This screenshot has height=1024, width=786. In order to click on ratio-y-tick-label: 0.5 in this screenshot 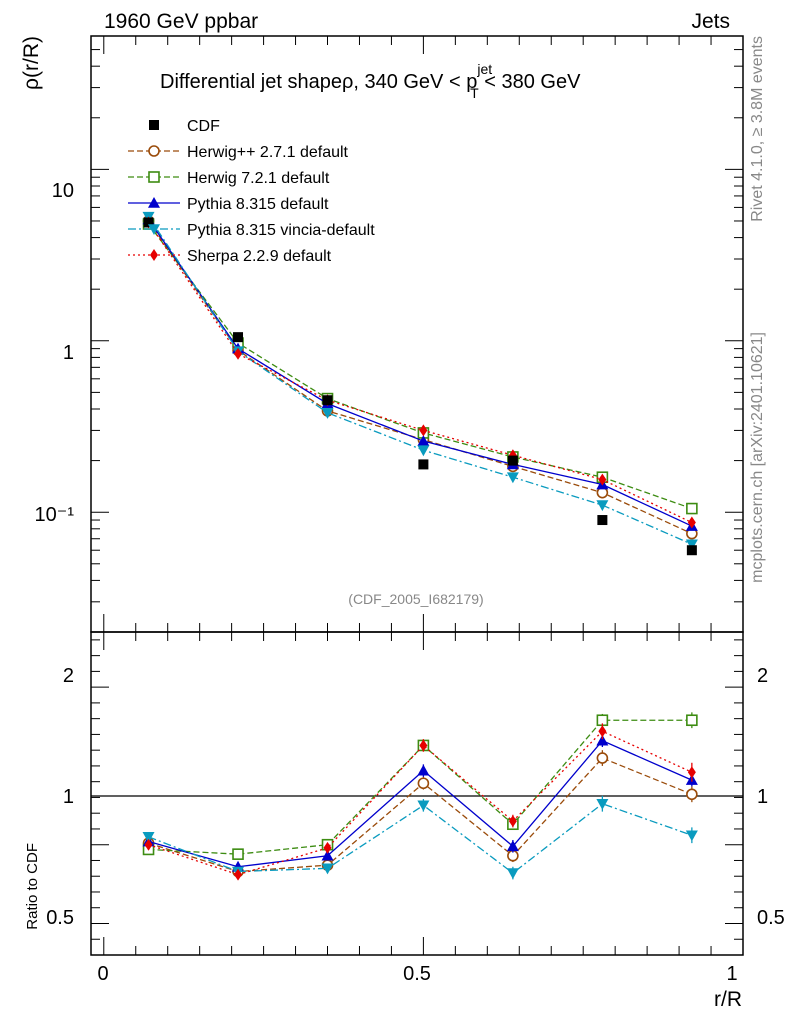, I will do `click(60, 918)`.